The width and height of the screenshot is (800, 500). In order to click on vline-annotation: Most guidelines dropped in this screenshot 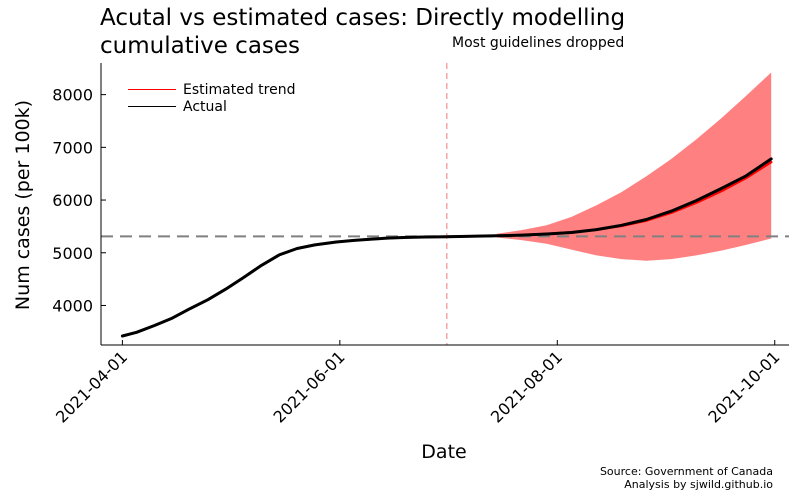, I will do `click(538, 43)`.